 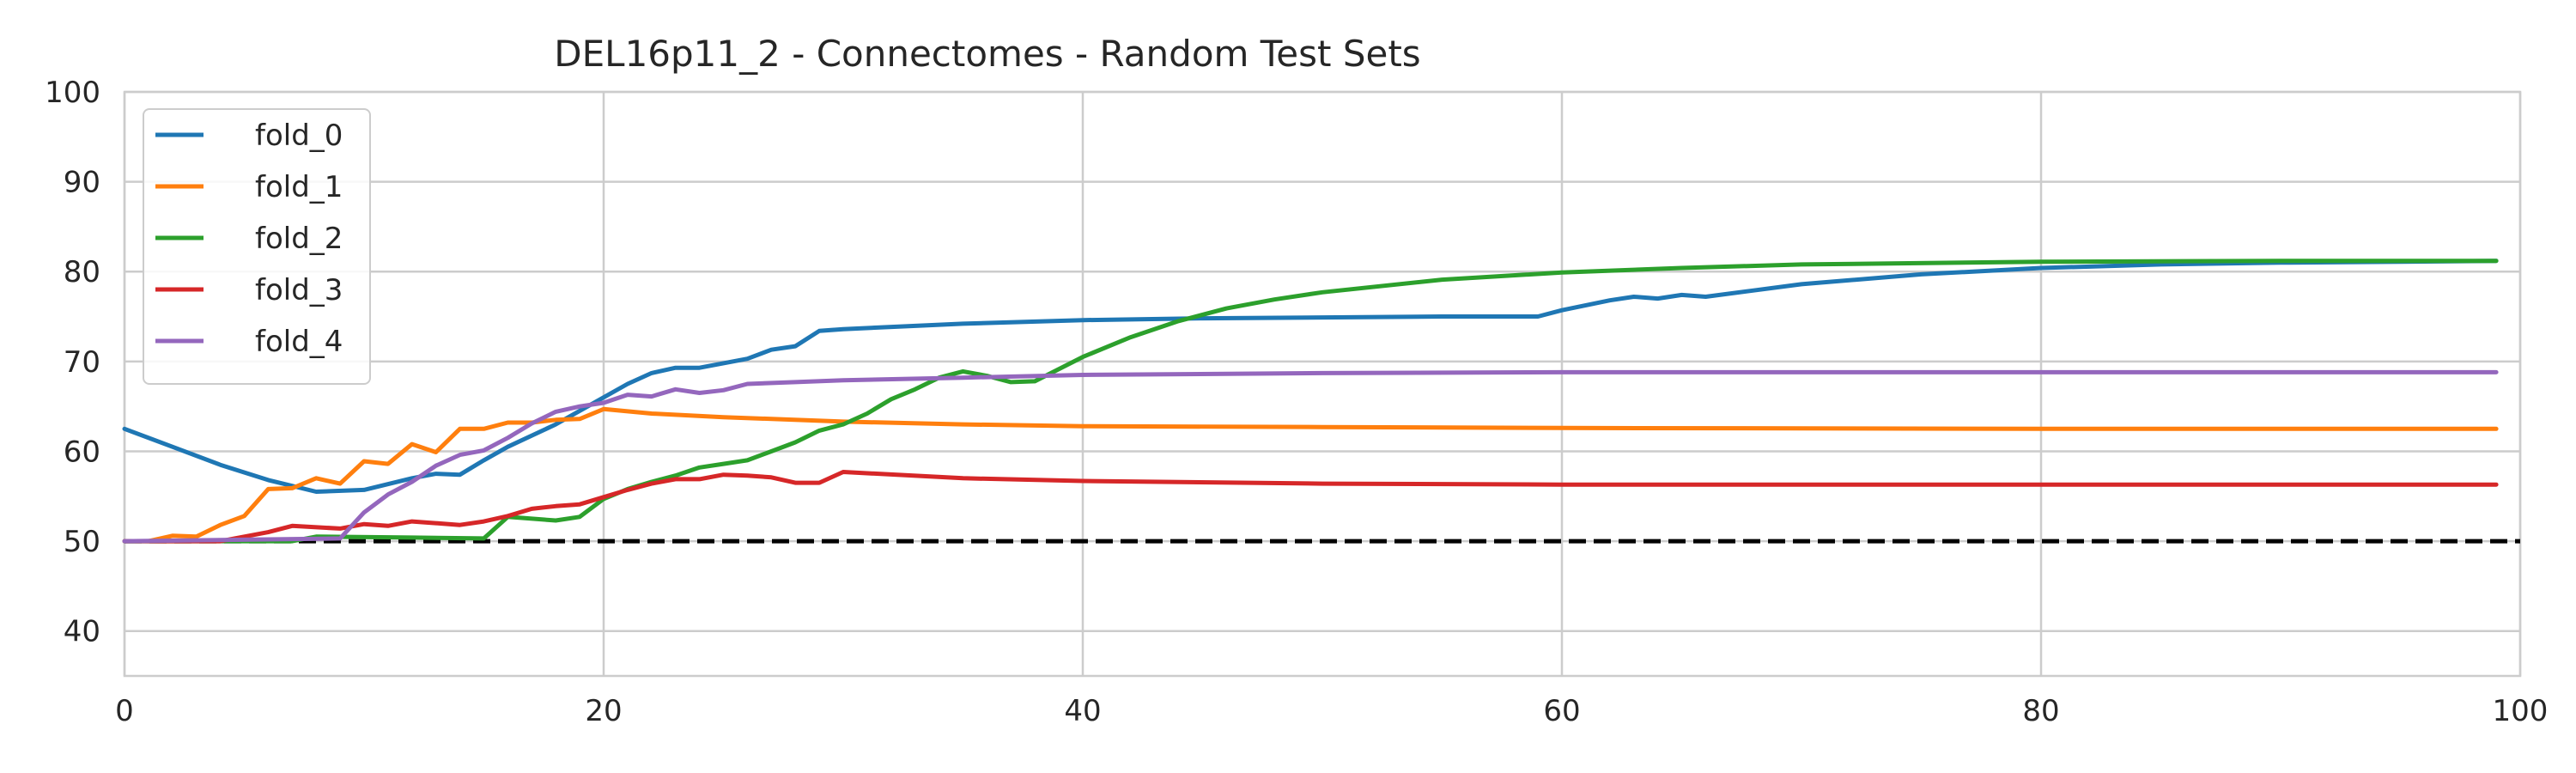 I want to click on x-tick-label: 100, so click(x=2521, y=711).